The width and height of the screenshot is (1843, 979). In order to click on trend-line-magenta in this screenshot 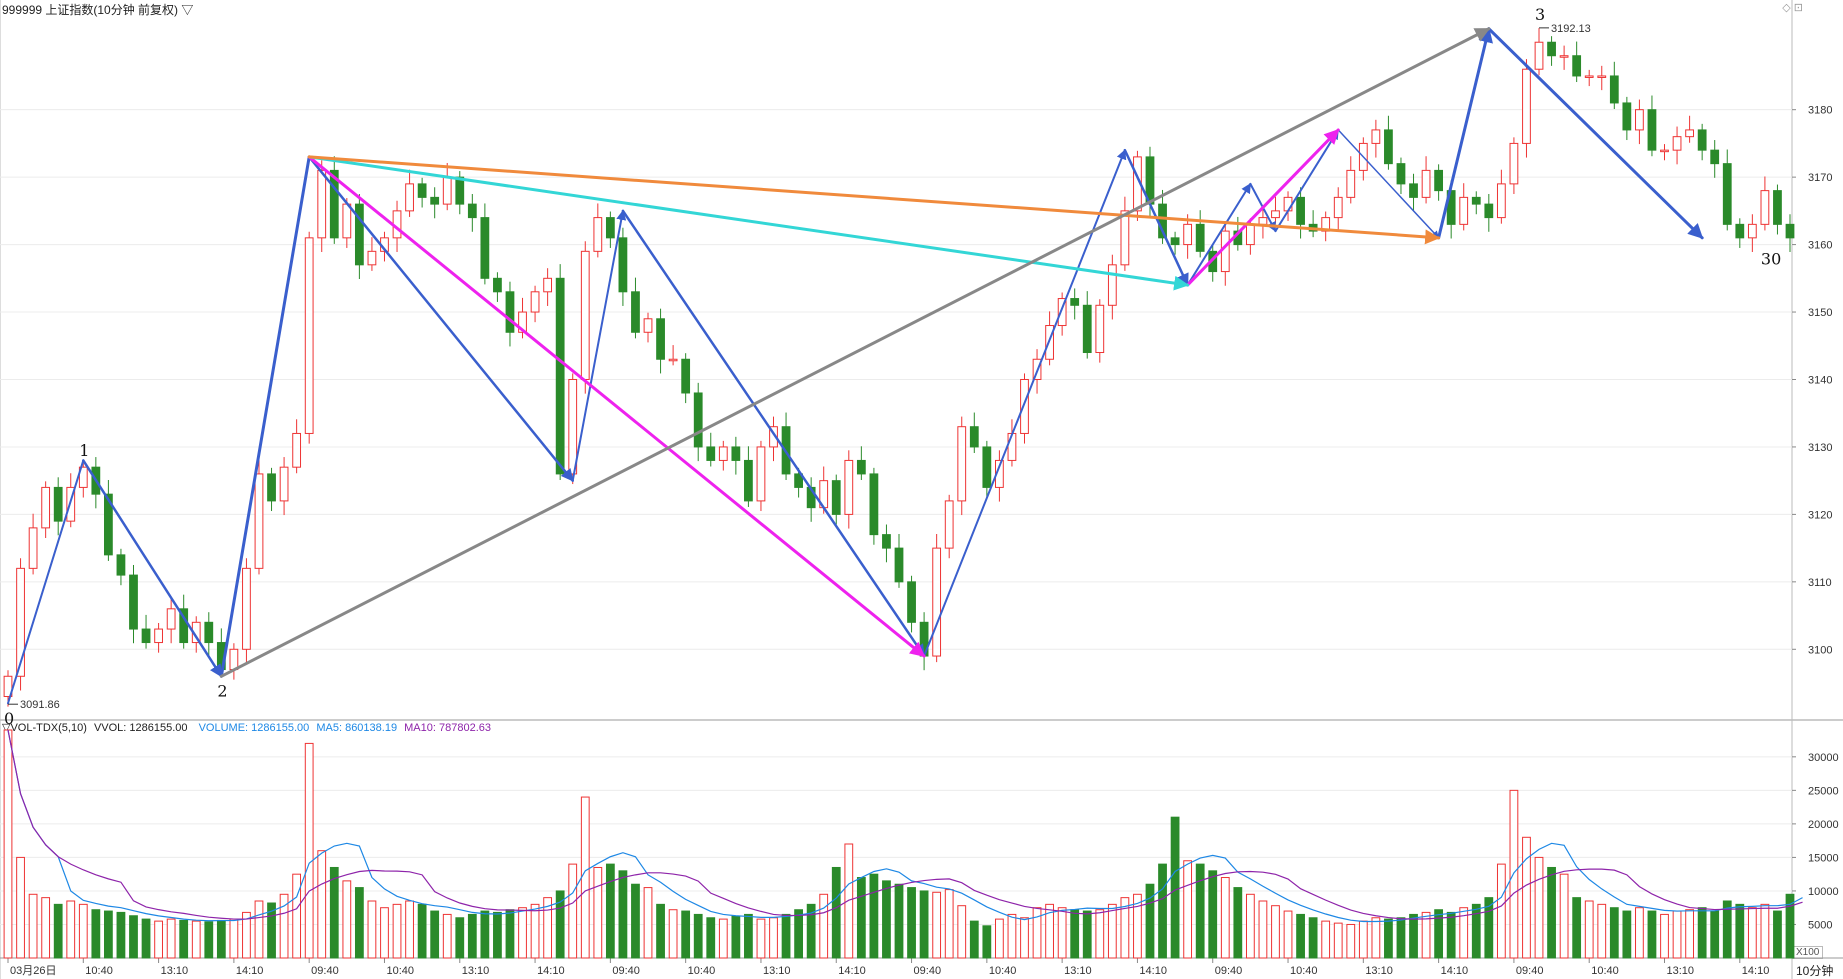, I will do `click(1263, 207)`.